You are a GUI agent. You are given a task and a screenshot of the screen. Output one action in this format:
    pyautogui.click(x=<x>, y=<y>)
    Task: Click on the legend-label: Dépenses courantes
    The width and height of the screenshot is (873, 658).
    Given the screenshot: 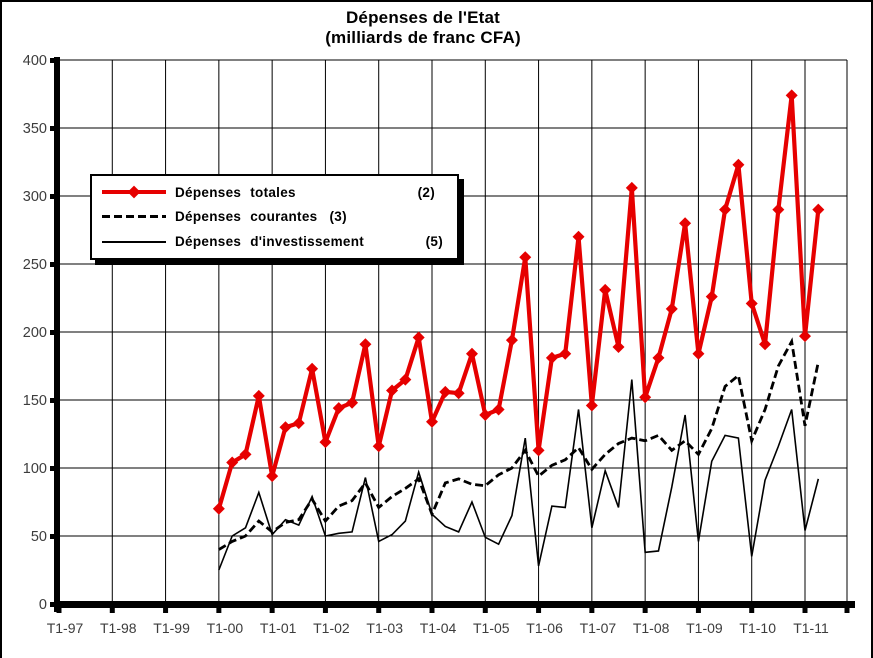 What is the action you would take?
    pyautogui.click(x=246, y=217)
    